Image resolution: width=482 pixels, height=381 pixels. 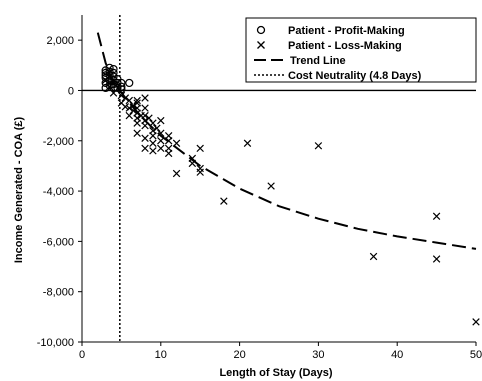 What do you see at coordinates (346, 31) in the screenshot?
I see `legend-label-profit: Patient - Profit-Making` at bounding box center [346, 31].